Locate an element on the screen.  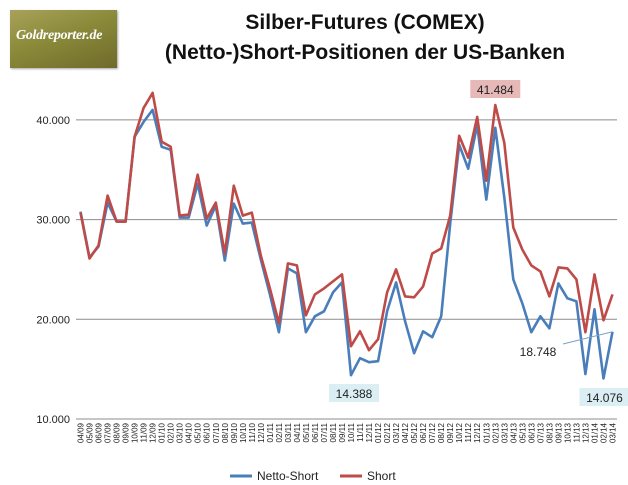
legend-label: Netto-Short is located at coordinates (288, 476).